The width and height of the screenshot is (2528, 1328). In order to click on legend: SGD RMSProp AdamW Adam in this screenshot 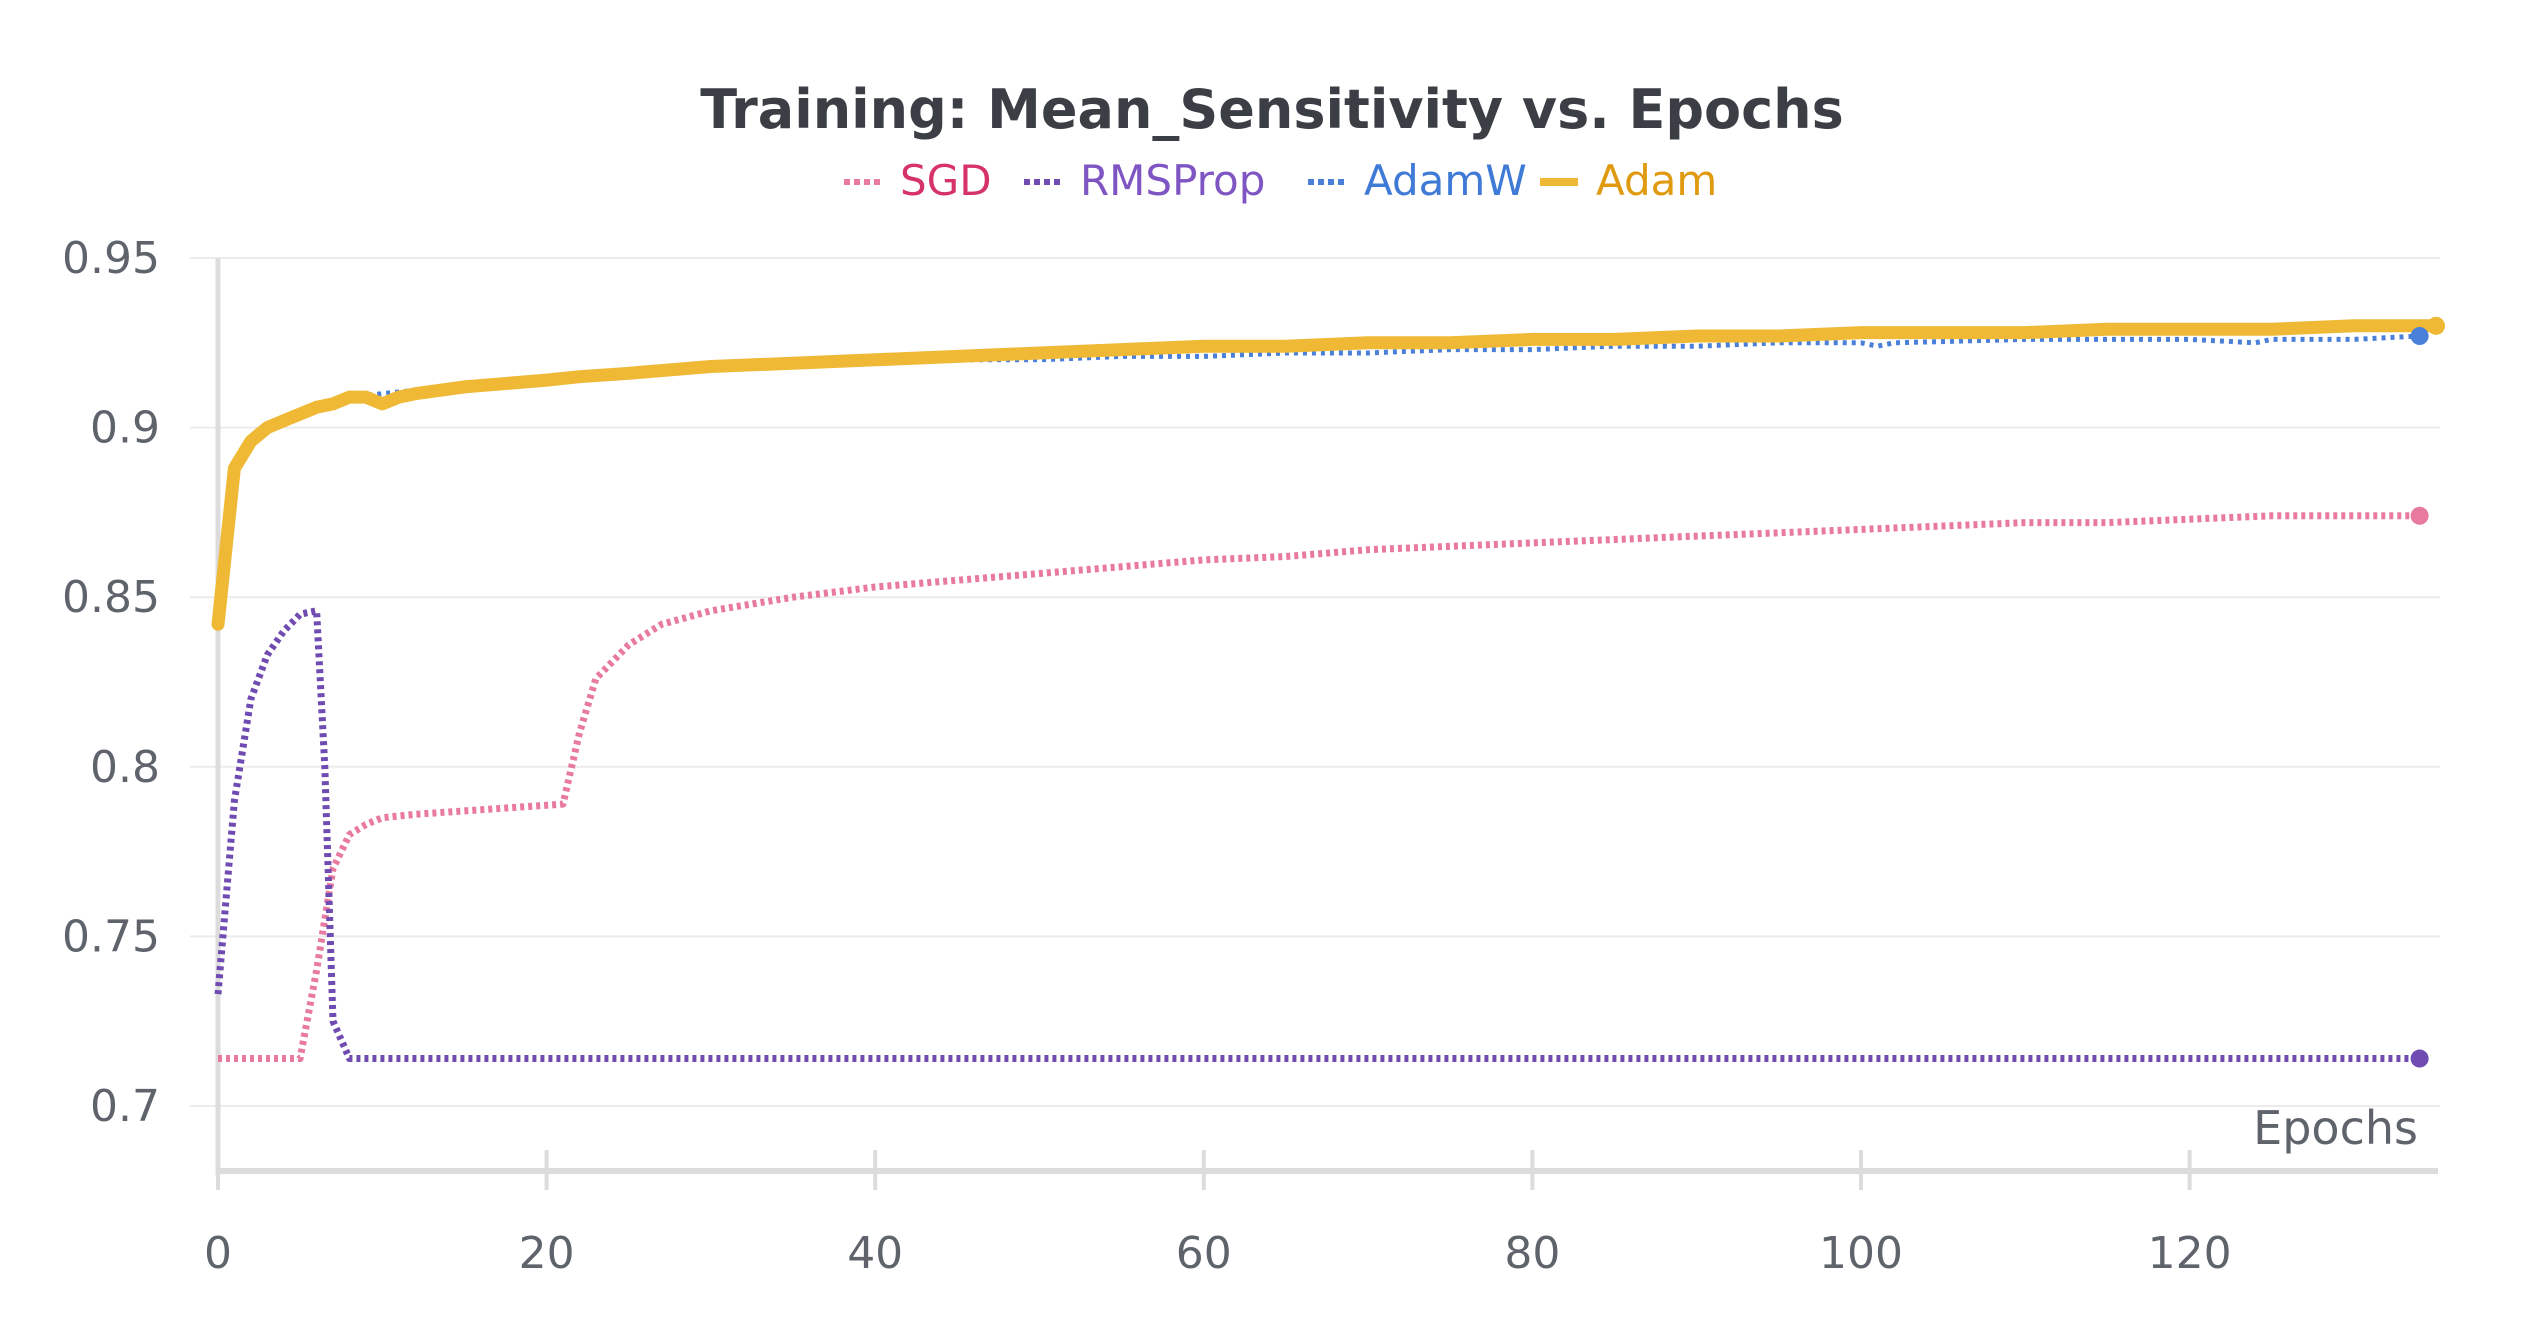, I will do `click(1280, 180)`.